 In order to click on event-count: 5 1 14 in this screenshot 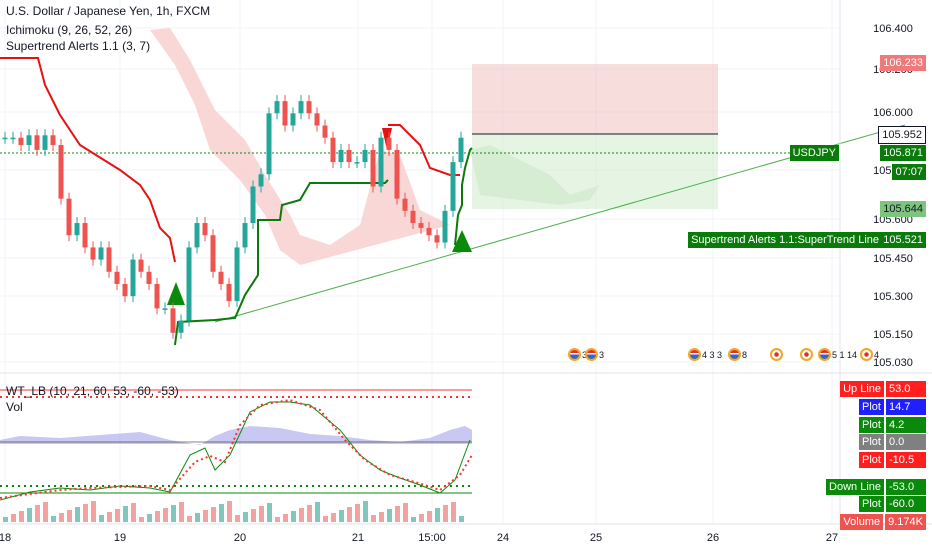, I will do `click(845, 354)`.